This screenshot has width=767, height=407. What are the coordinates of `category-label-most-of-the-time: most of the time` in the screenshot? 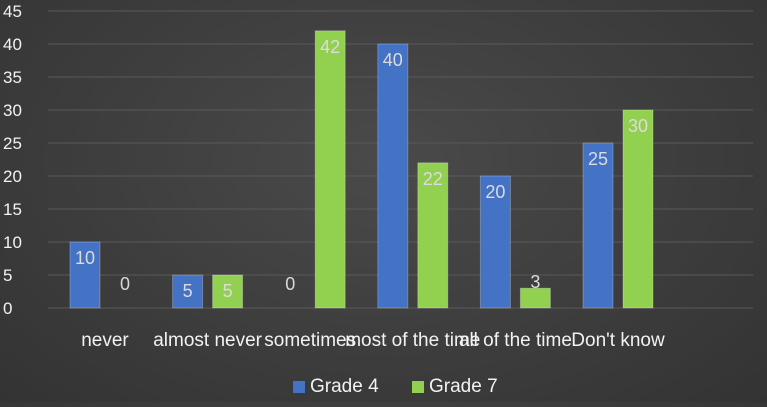 It's located at (412, 340).